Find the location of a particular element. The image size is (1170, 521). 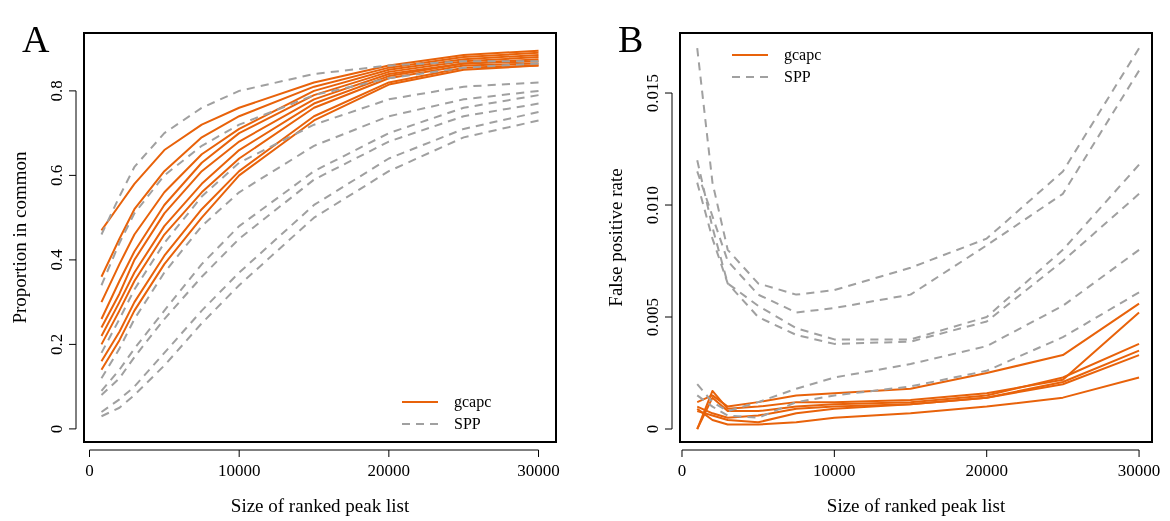

y-tick-label: 0.015 is located at coordinates (652, 93).